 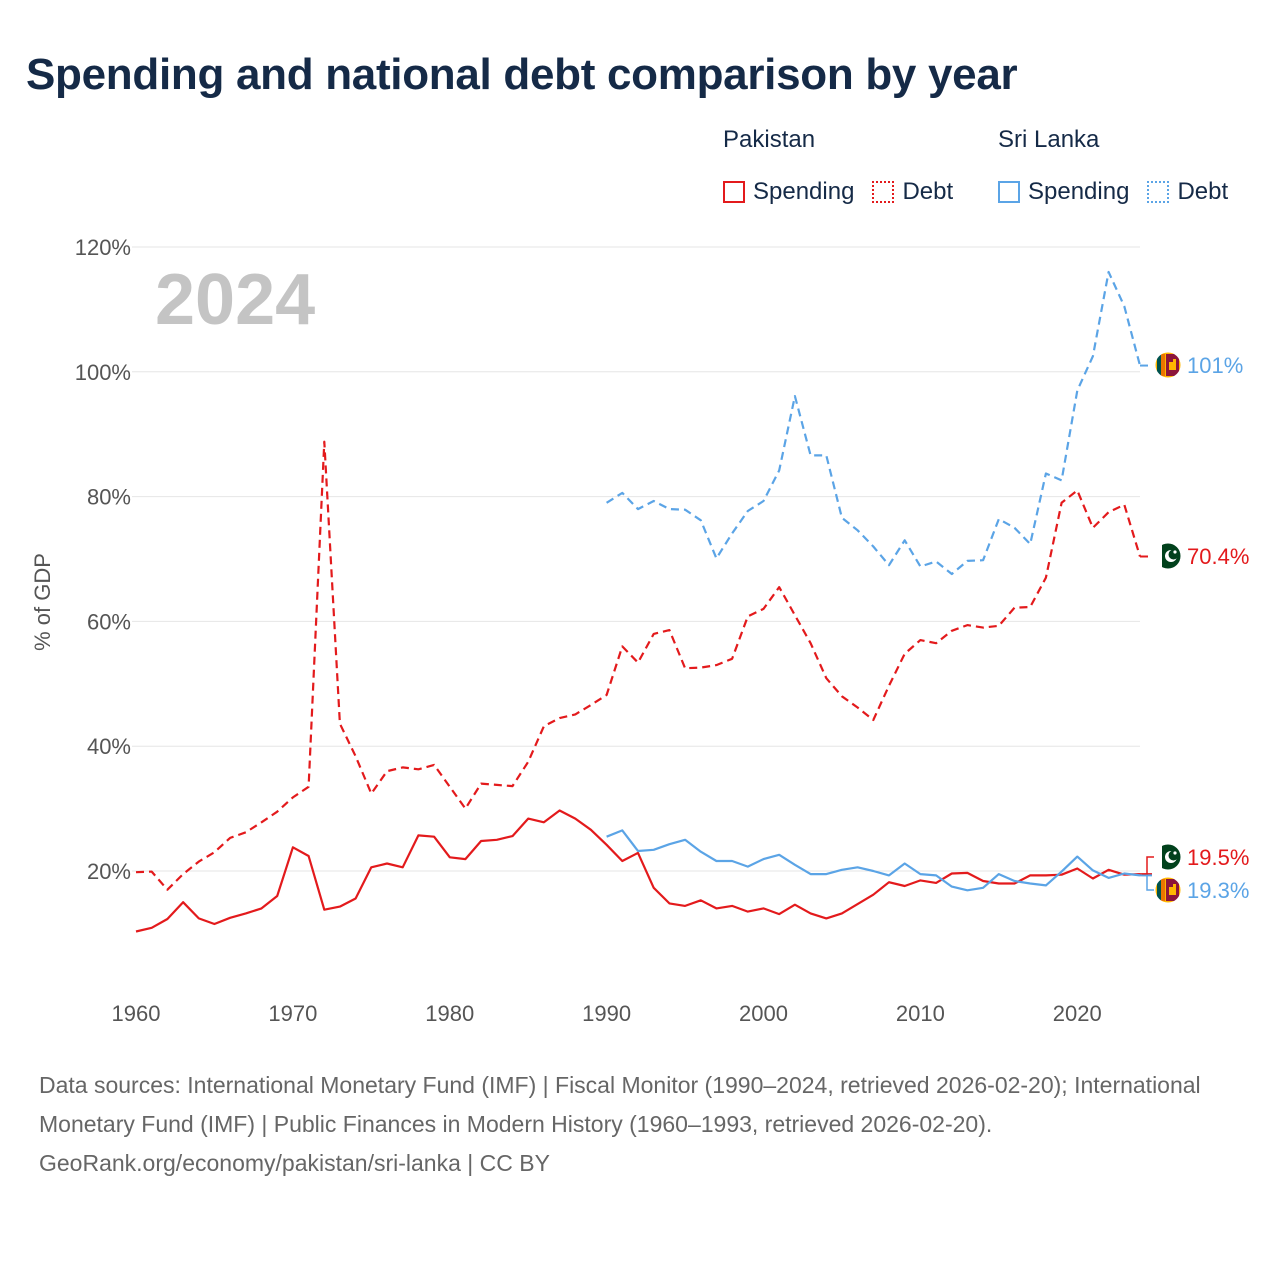 What do you see at coordinates (109, 497) in the screenshot?
I see `y-tick-label: 80%` at bounding box center [109, 497].